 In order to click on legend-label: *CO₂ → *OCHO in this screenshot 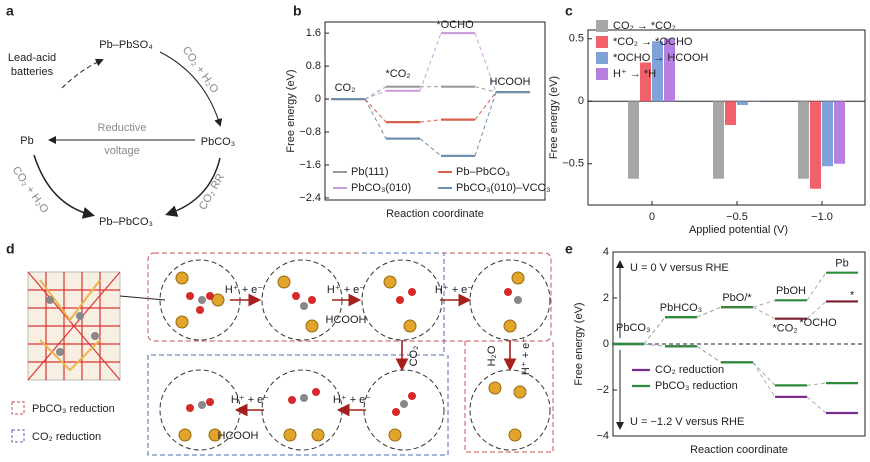, I will do `click(653, 42)`.